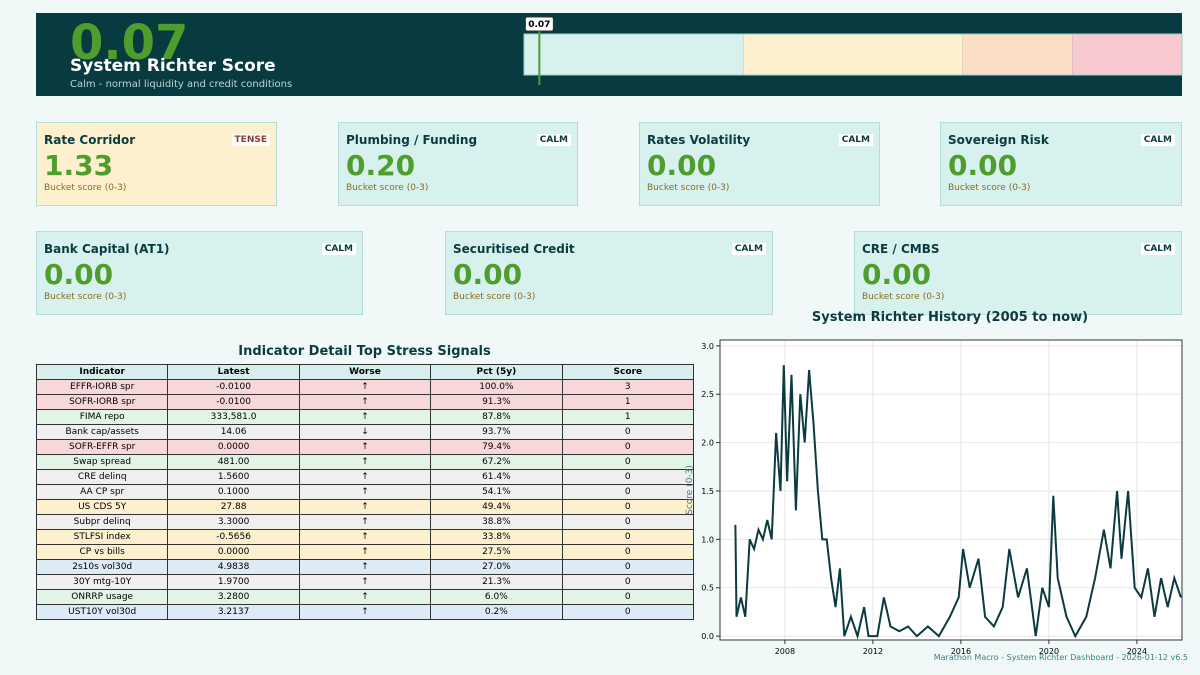  Describe the element at coordinates (628, 372) in the screenshot. I see `column-header: Score` at that location.